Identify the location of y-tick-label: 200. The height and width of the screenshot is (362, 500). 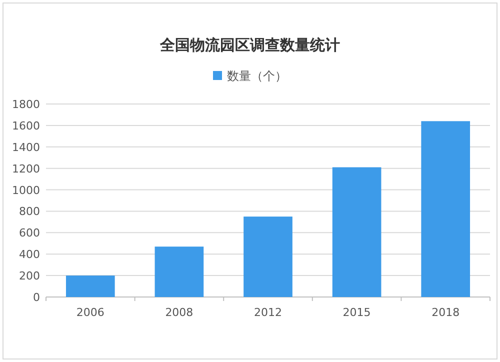
(29, 276).